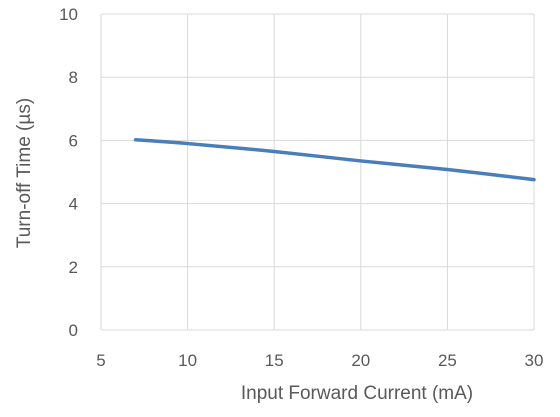  What do you see at coordinates (360, 360) in the screenshot?
I see `x-tick-label: 20` at bounding box center [360, 360].